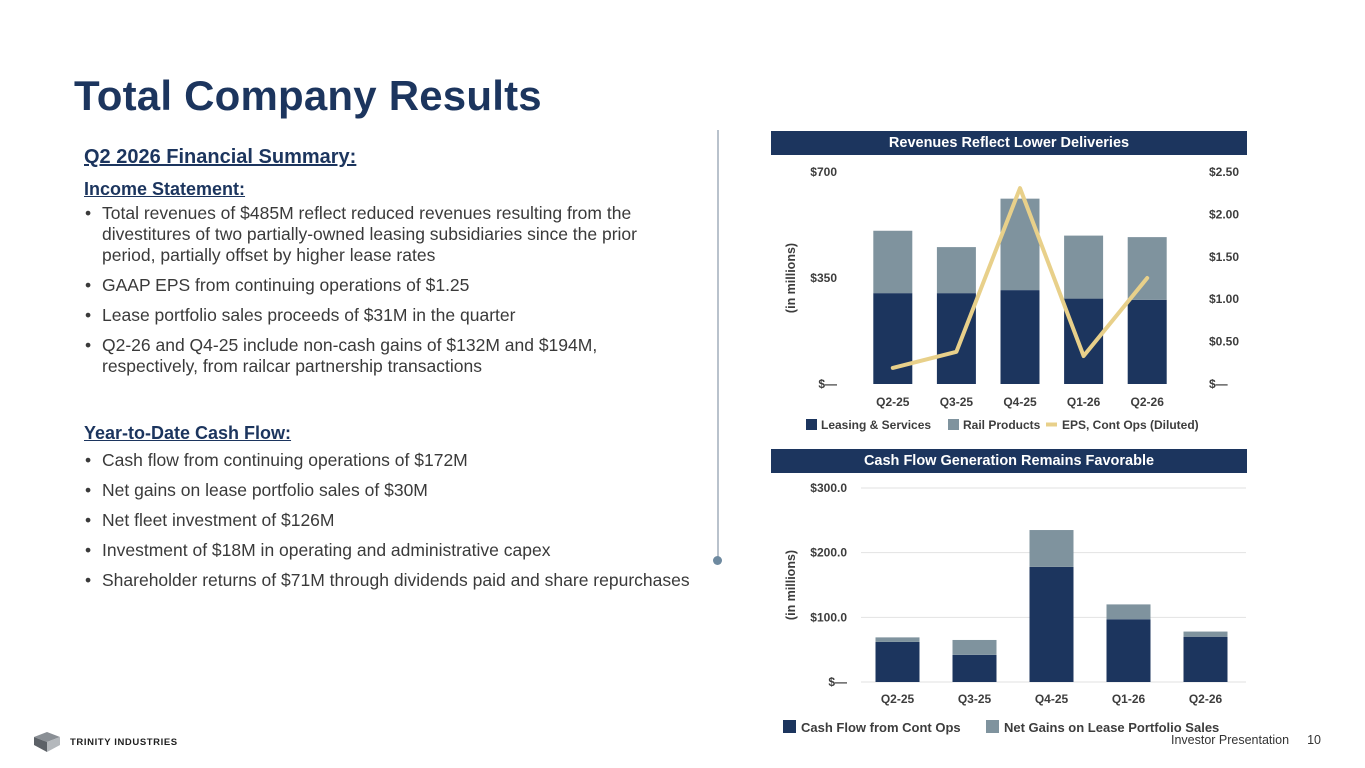 The image size is (1365, 768). Describe the element at coordinates (789, 726) in the screenshot. I see `legend-swatch-cashflow` at that location.